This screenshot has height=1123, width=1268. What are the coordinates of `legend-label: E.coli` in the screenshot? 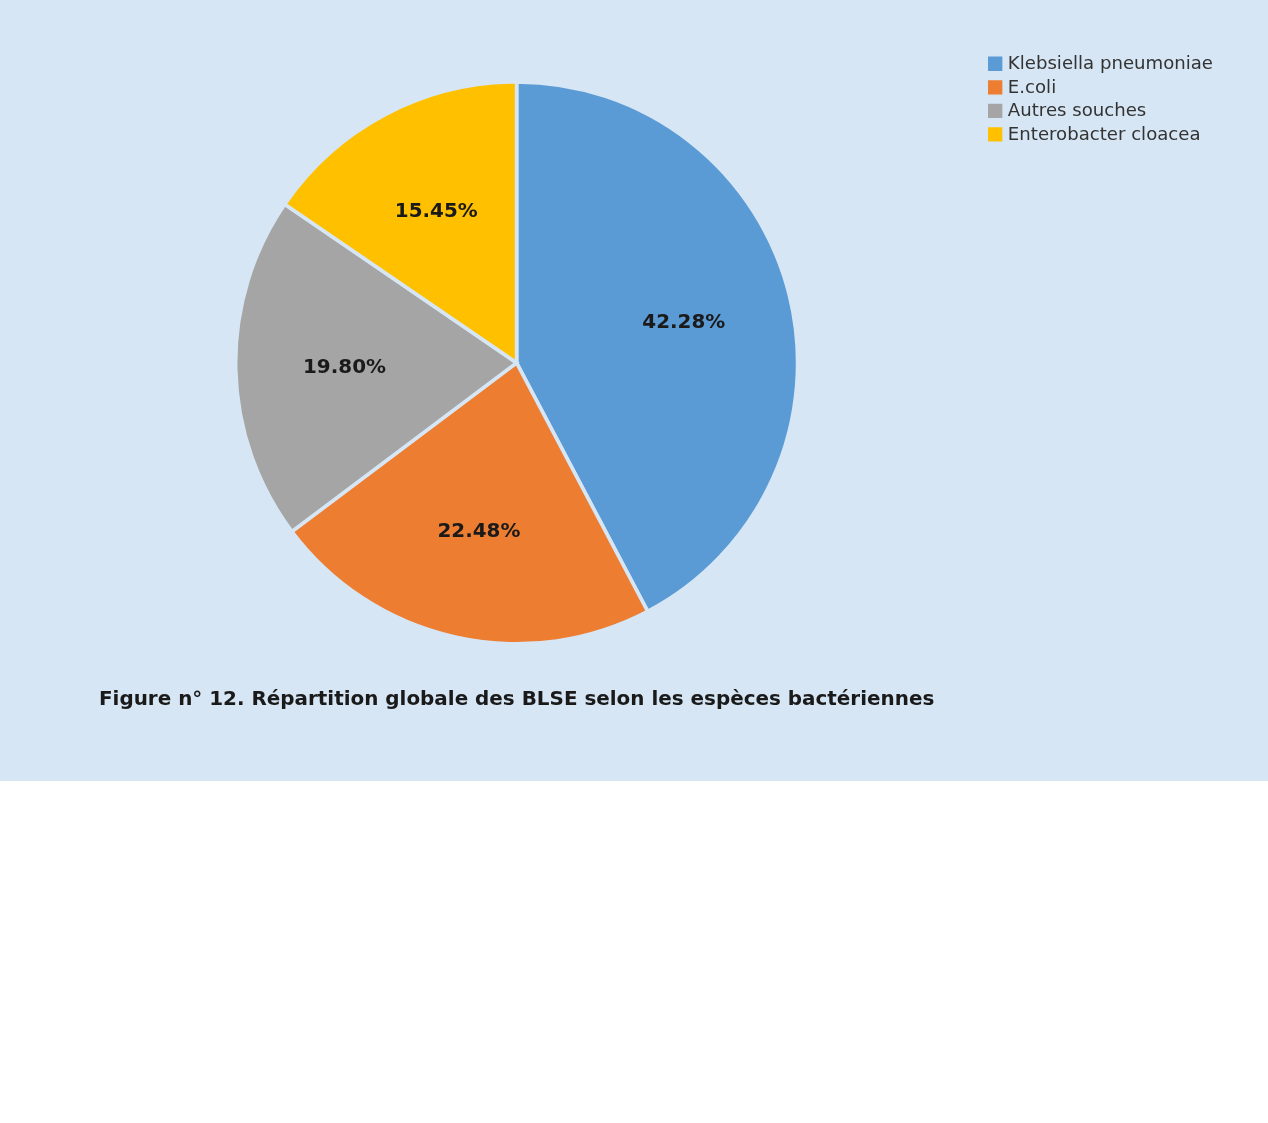 It's located at (1032, 86).